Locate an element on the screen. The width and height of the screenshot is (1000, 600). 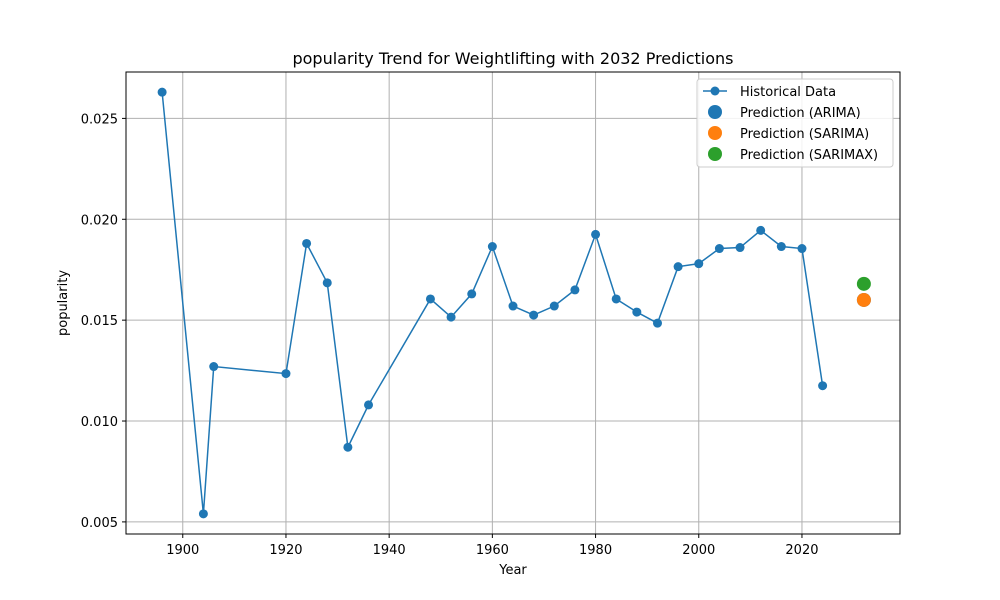
legend-box is located at coordinates (795, 123).